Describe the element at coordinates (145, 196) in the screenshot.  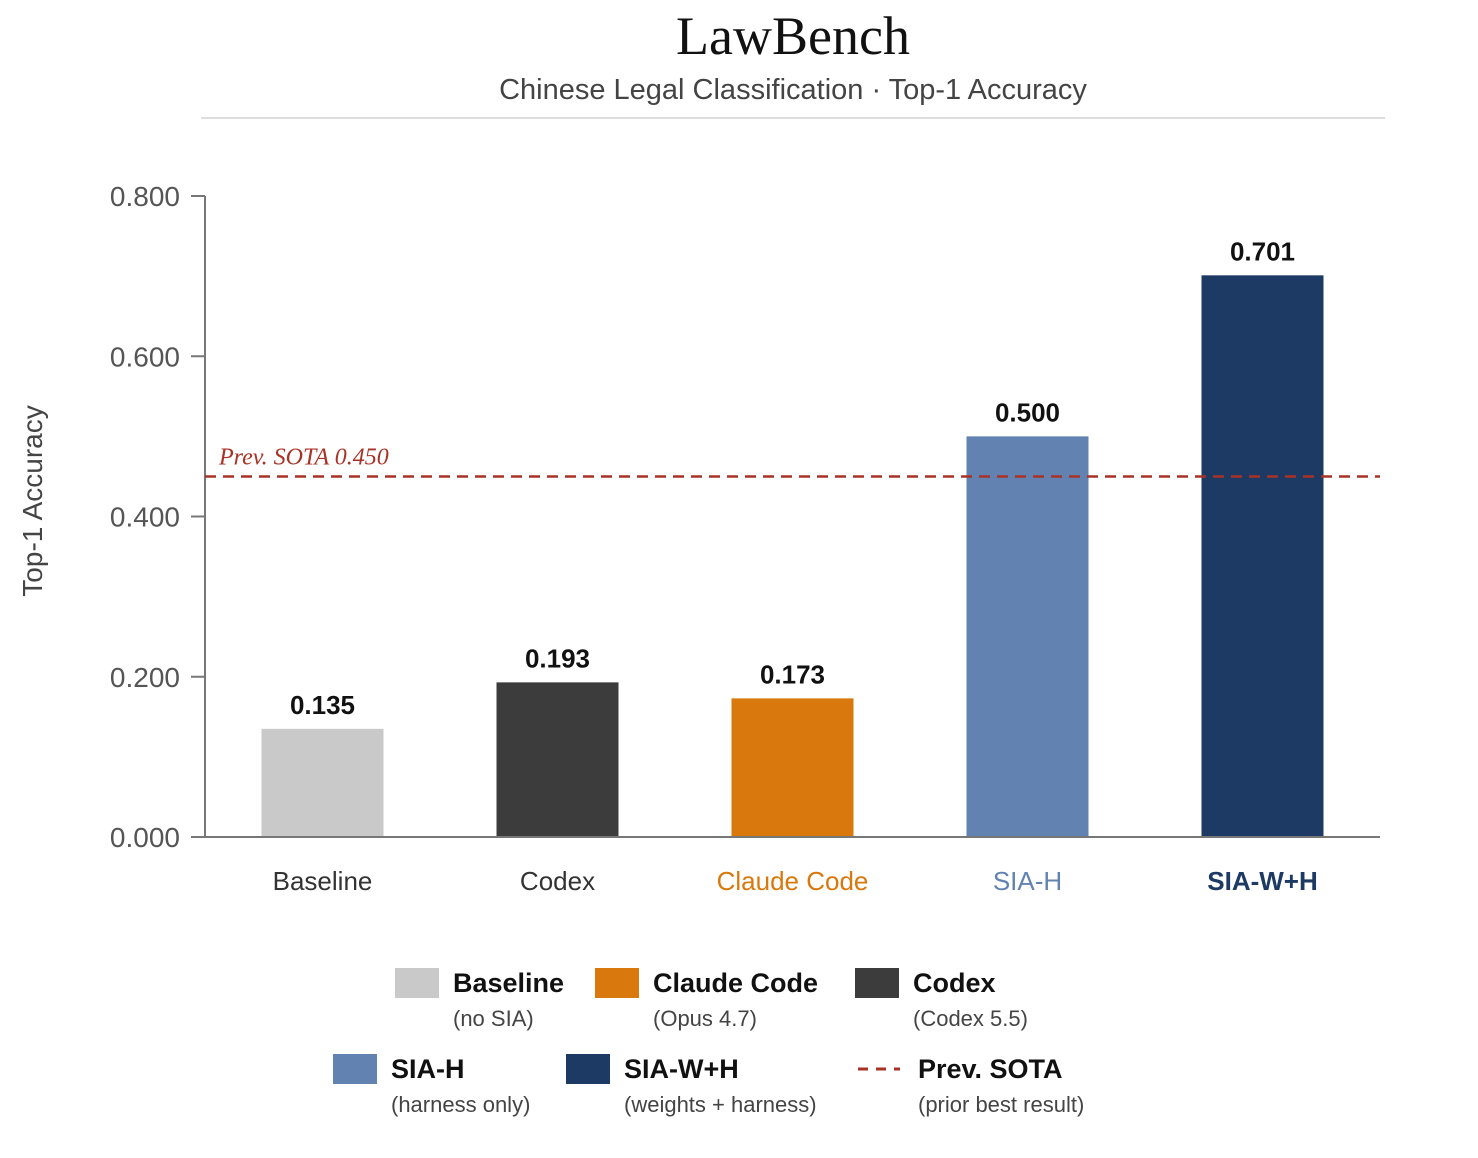
I see `y-tick-label: 0.800` at that location.